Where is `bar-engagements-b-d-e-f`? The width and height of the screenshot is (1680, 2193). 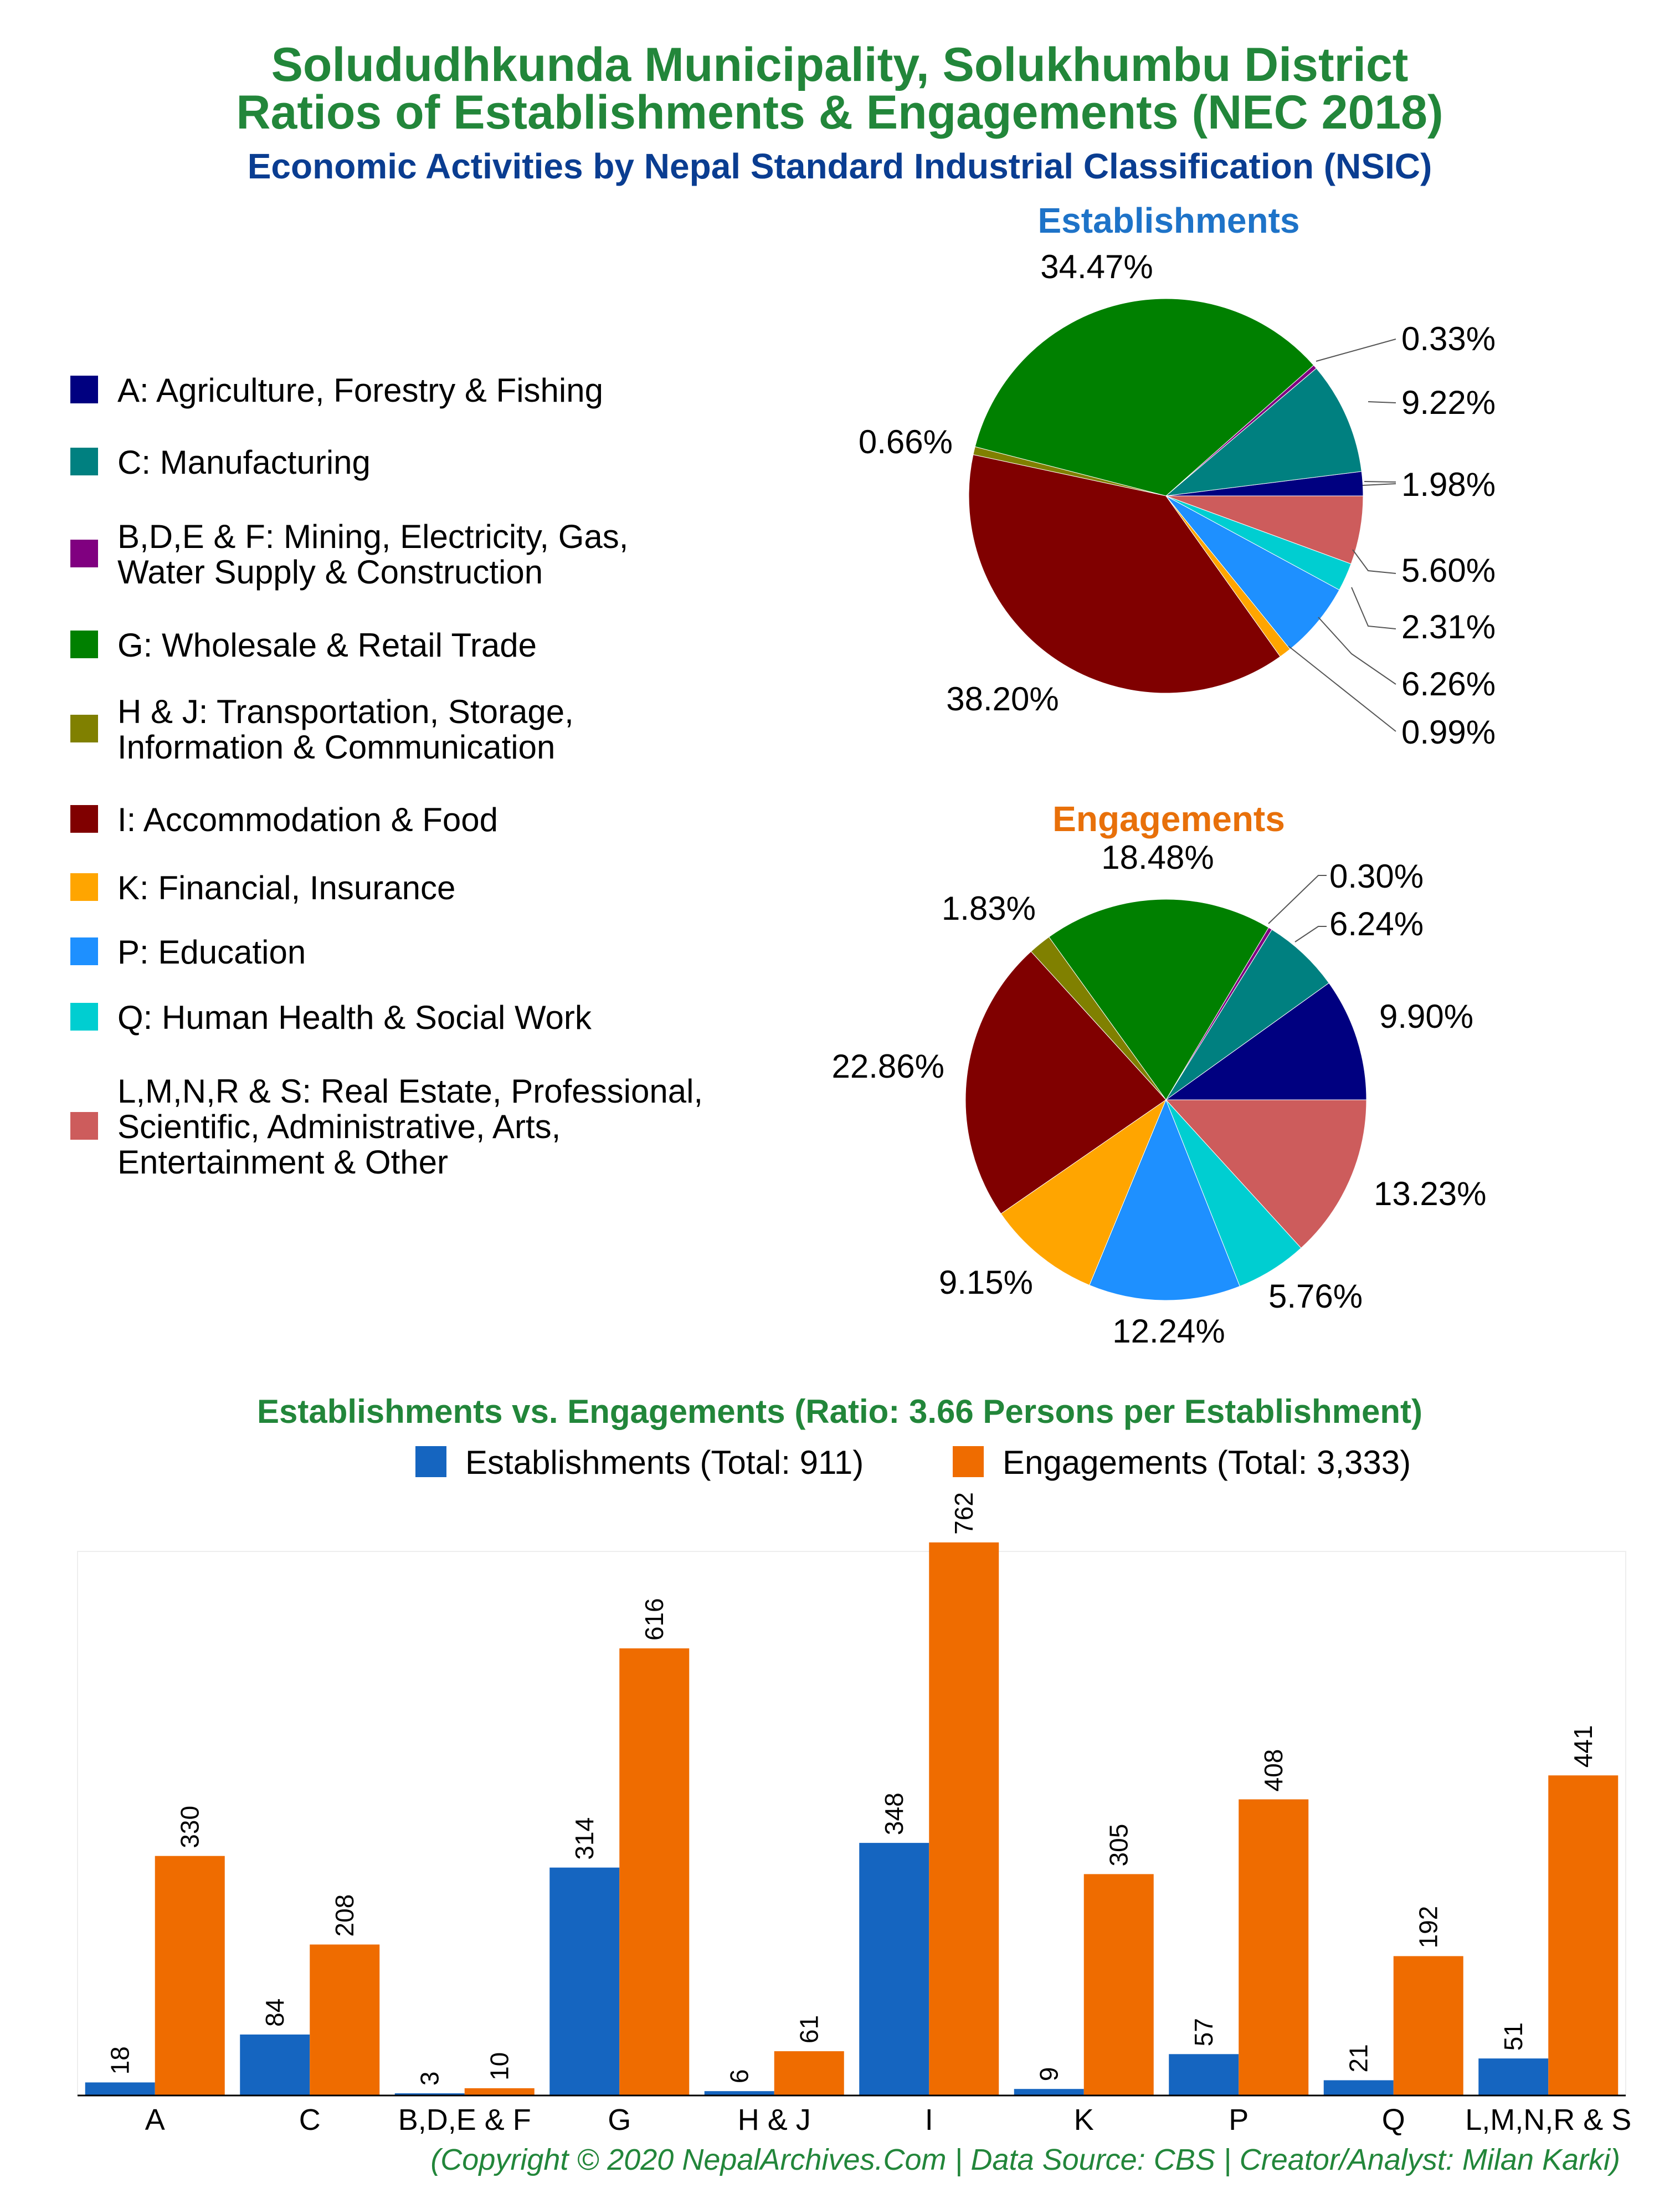
bar-engagements-b-d-e-f is located at coordinates (499, 2091).